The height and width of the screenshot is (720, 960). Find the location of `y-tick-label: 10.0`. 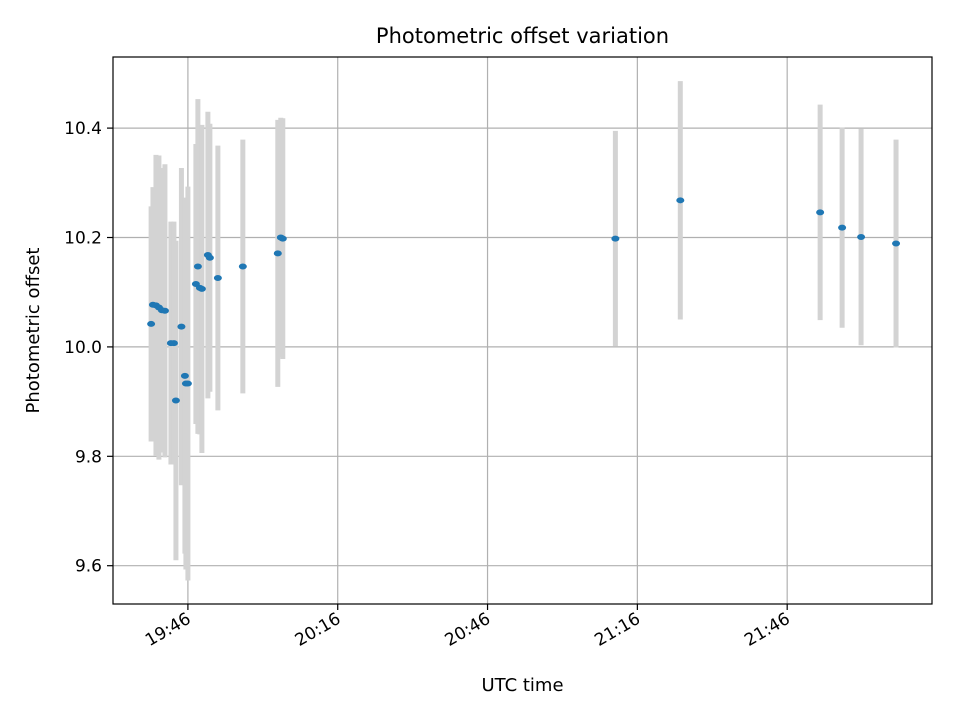

y-tick-label: 10.0 is located at coordinates (83, 348).